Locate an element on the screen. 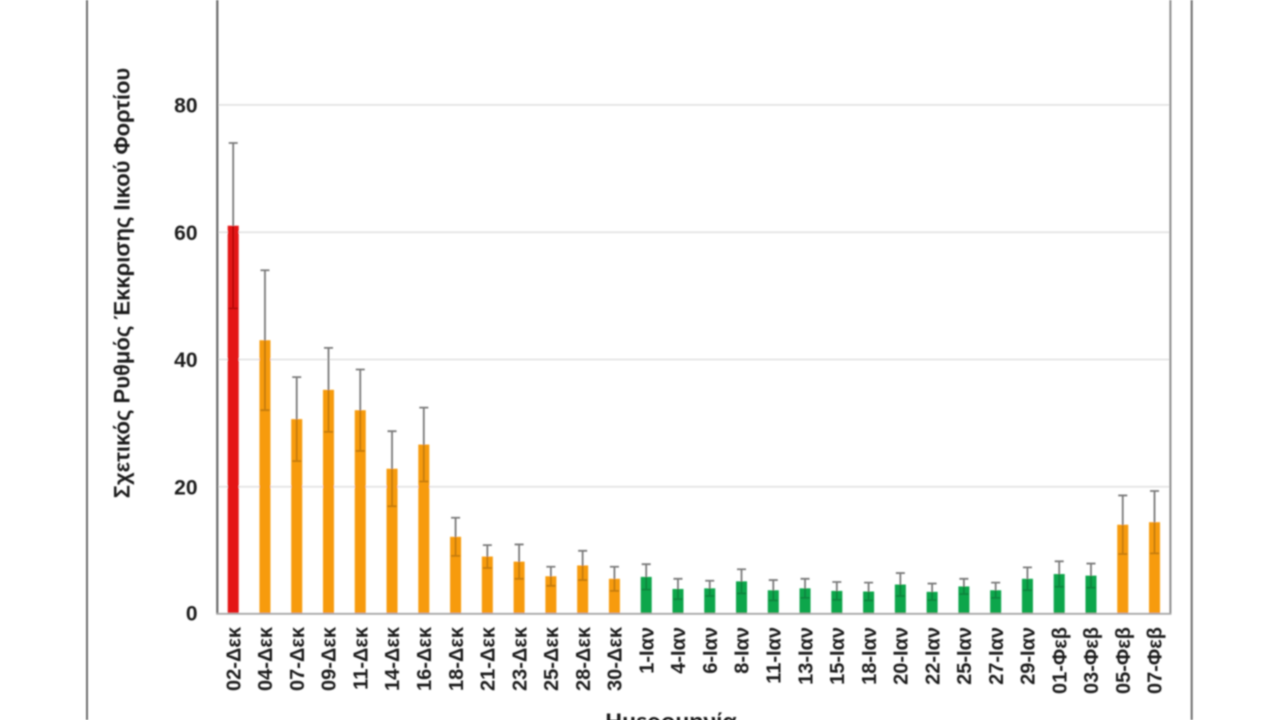 The height and width of the screenshot is (720, 1280). svg-text: 03-Φεβ is located at coordinates (1092, 660).